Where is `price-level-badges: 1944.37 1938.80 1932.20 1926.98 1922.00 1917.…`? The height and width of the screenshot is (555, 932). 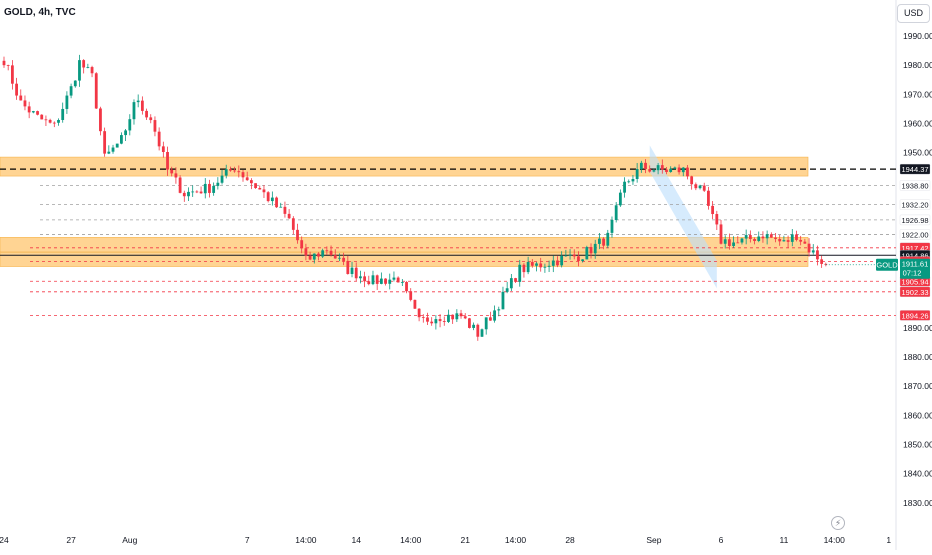
price-level-badges: 1944.37 1938.80 1932.20 1926.98 1922.00 1917.… is located at coordinates (915, 242).